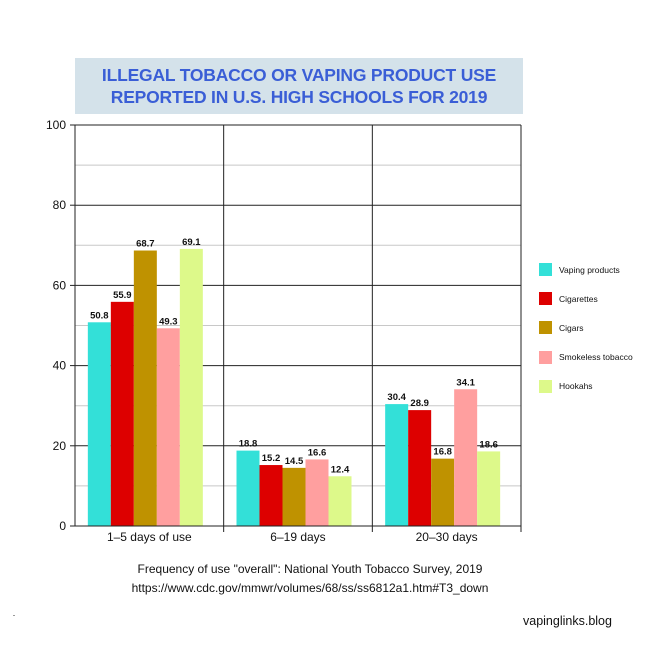 The width and height of the screenshot is (662, 645). What do you see at coordinates (578, 298) in the screenshot?
I see `legend-label: Cigarettes` at bounding box center [578, 298].